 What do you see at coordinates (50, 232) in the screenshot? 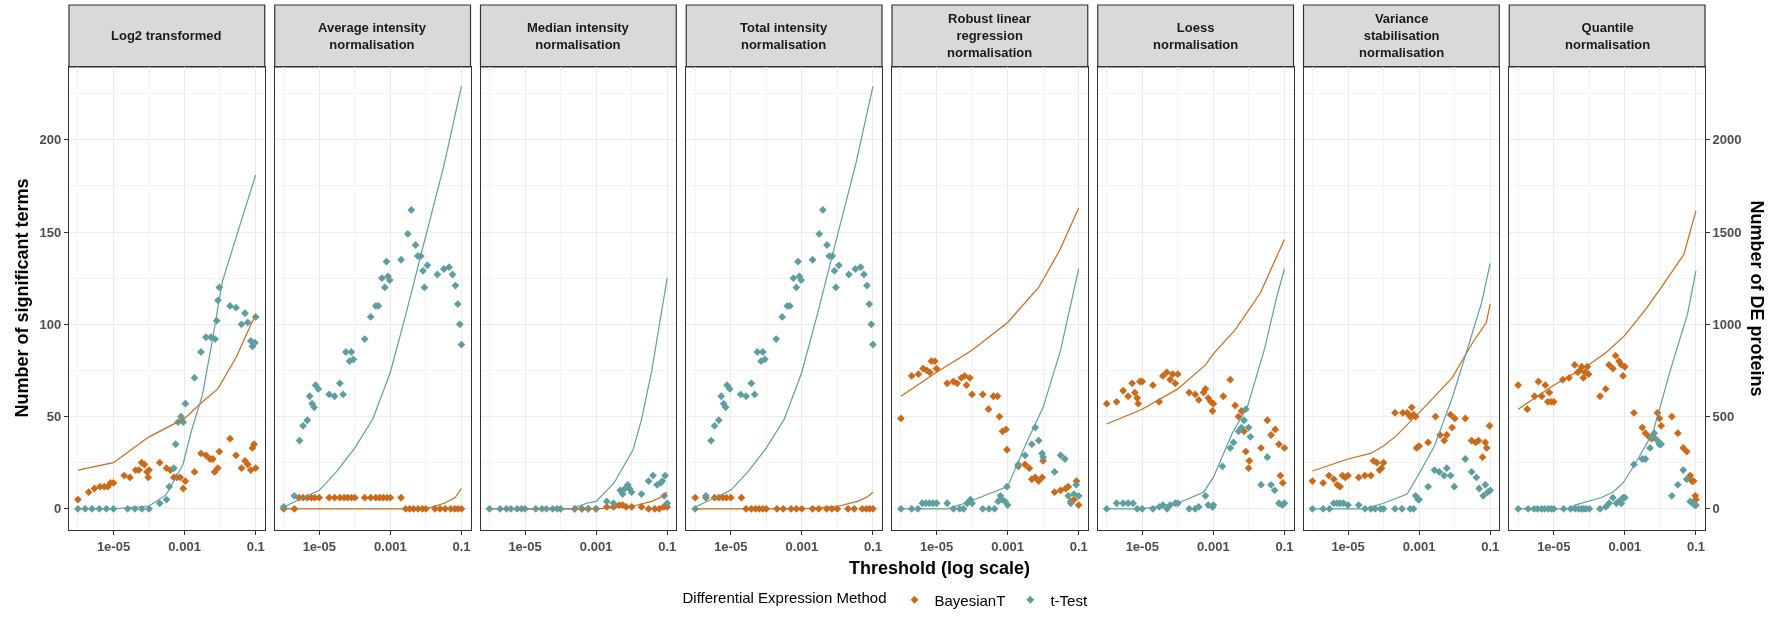
I see `y-tick-label: 150` at bounding box center [50, 232].